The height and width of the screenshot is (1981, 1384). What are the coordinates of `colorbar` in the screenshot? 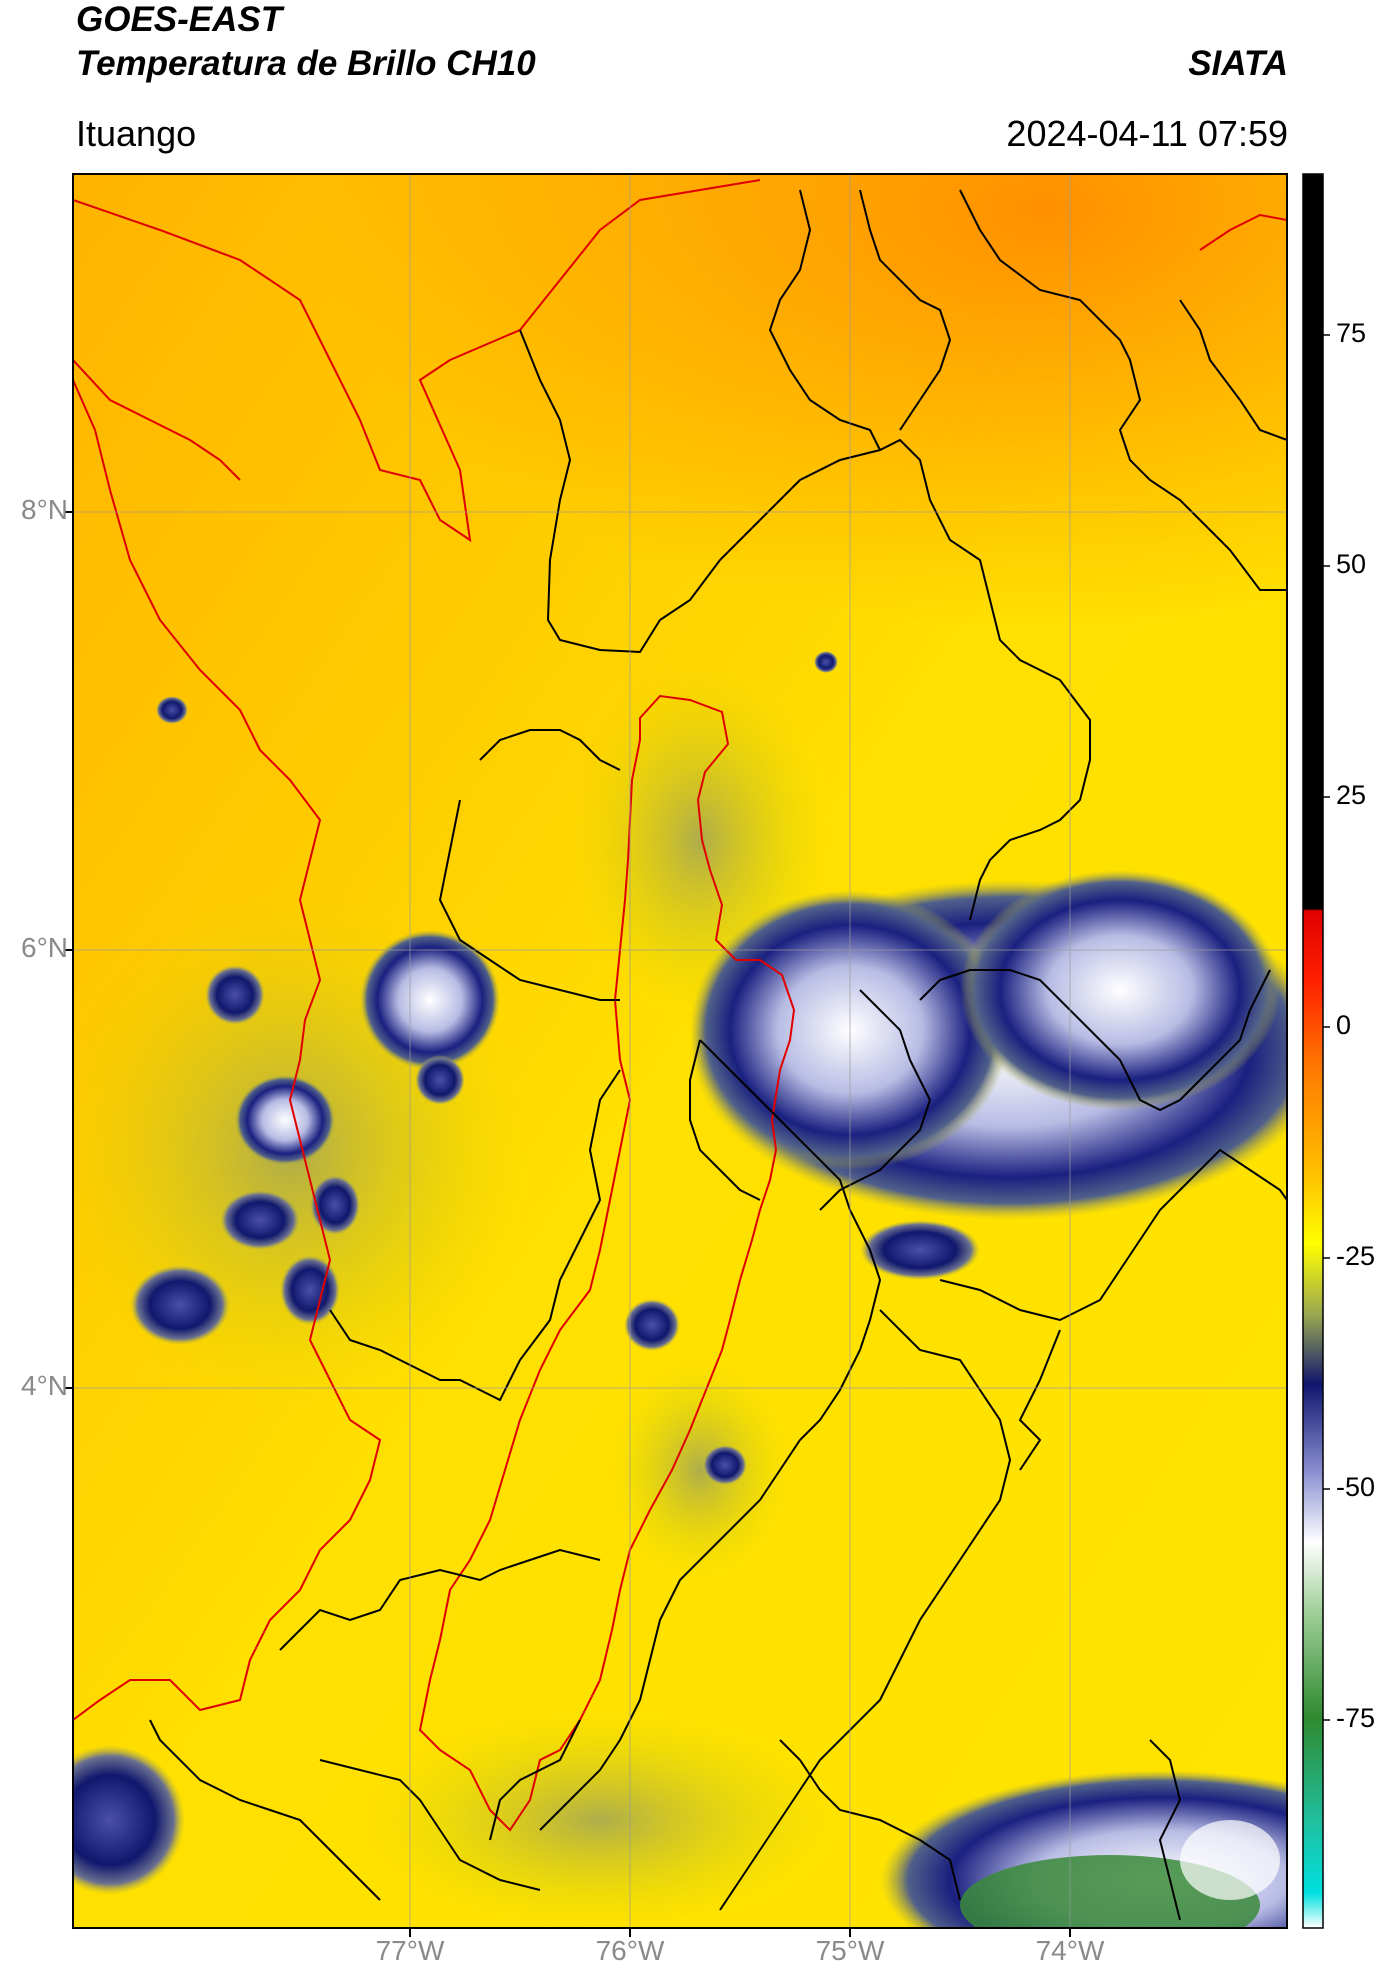 It's located at (1316, 1051).